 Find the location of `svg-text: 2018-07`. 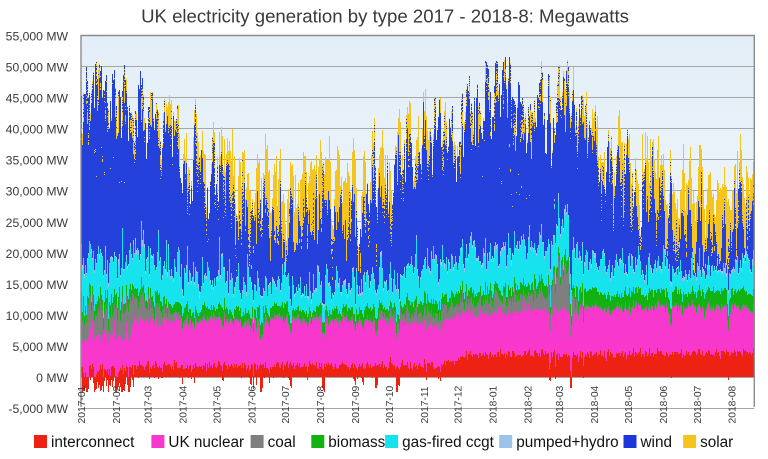

svg-text: 2018-07 is located at coordinates (698, 404).